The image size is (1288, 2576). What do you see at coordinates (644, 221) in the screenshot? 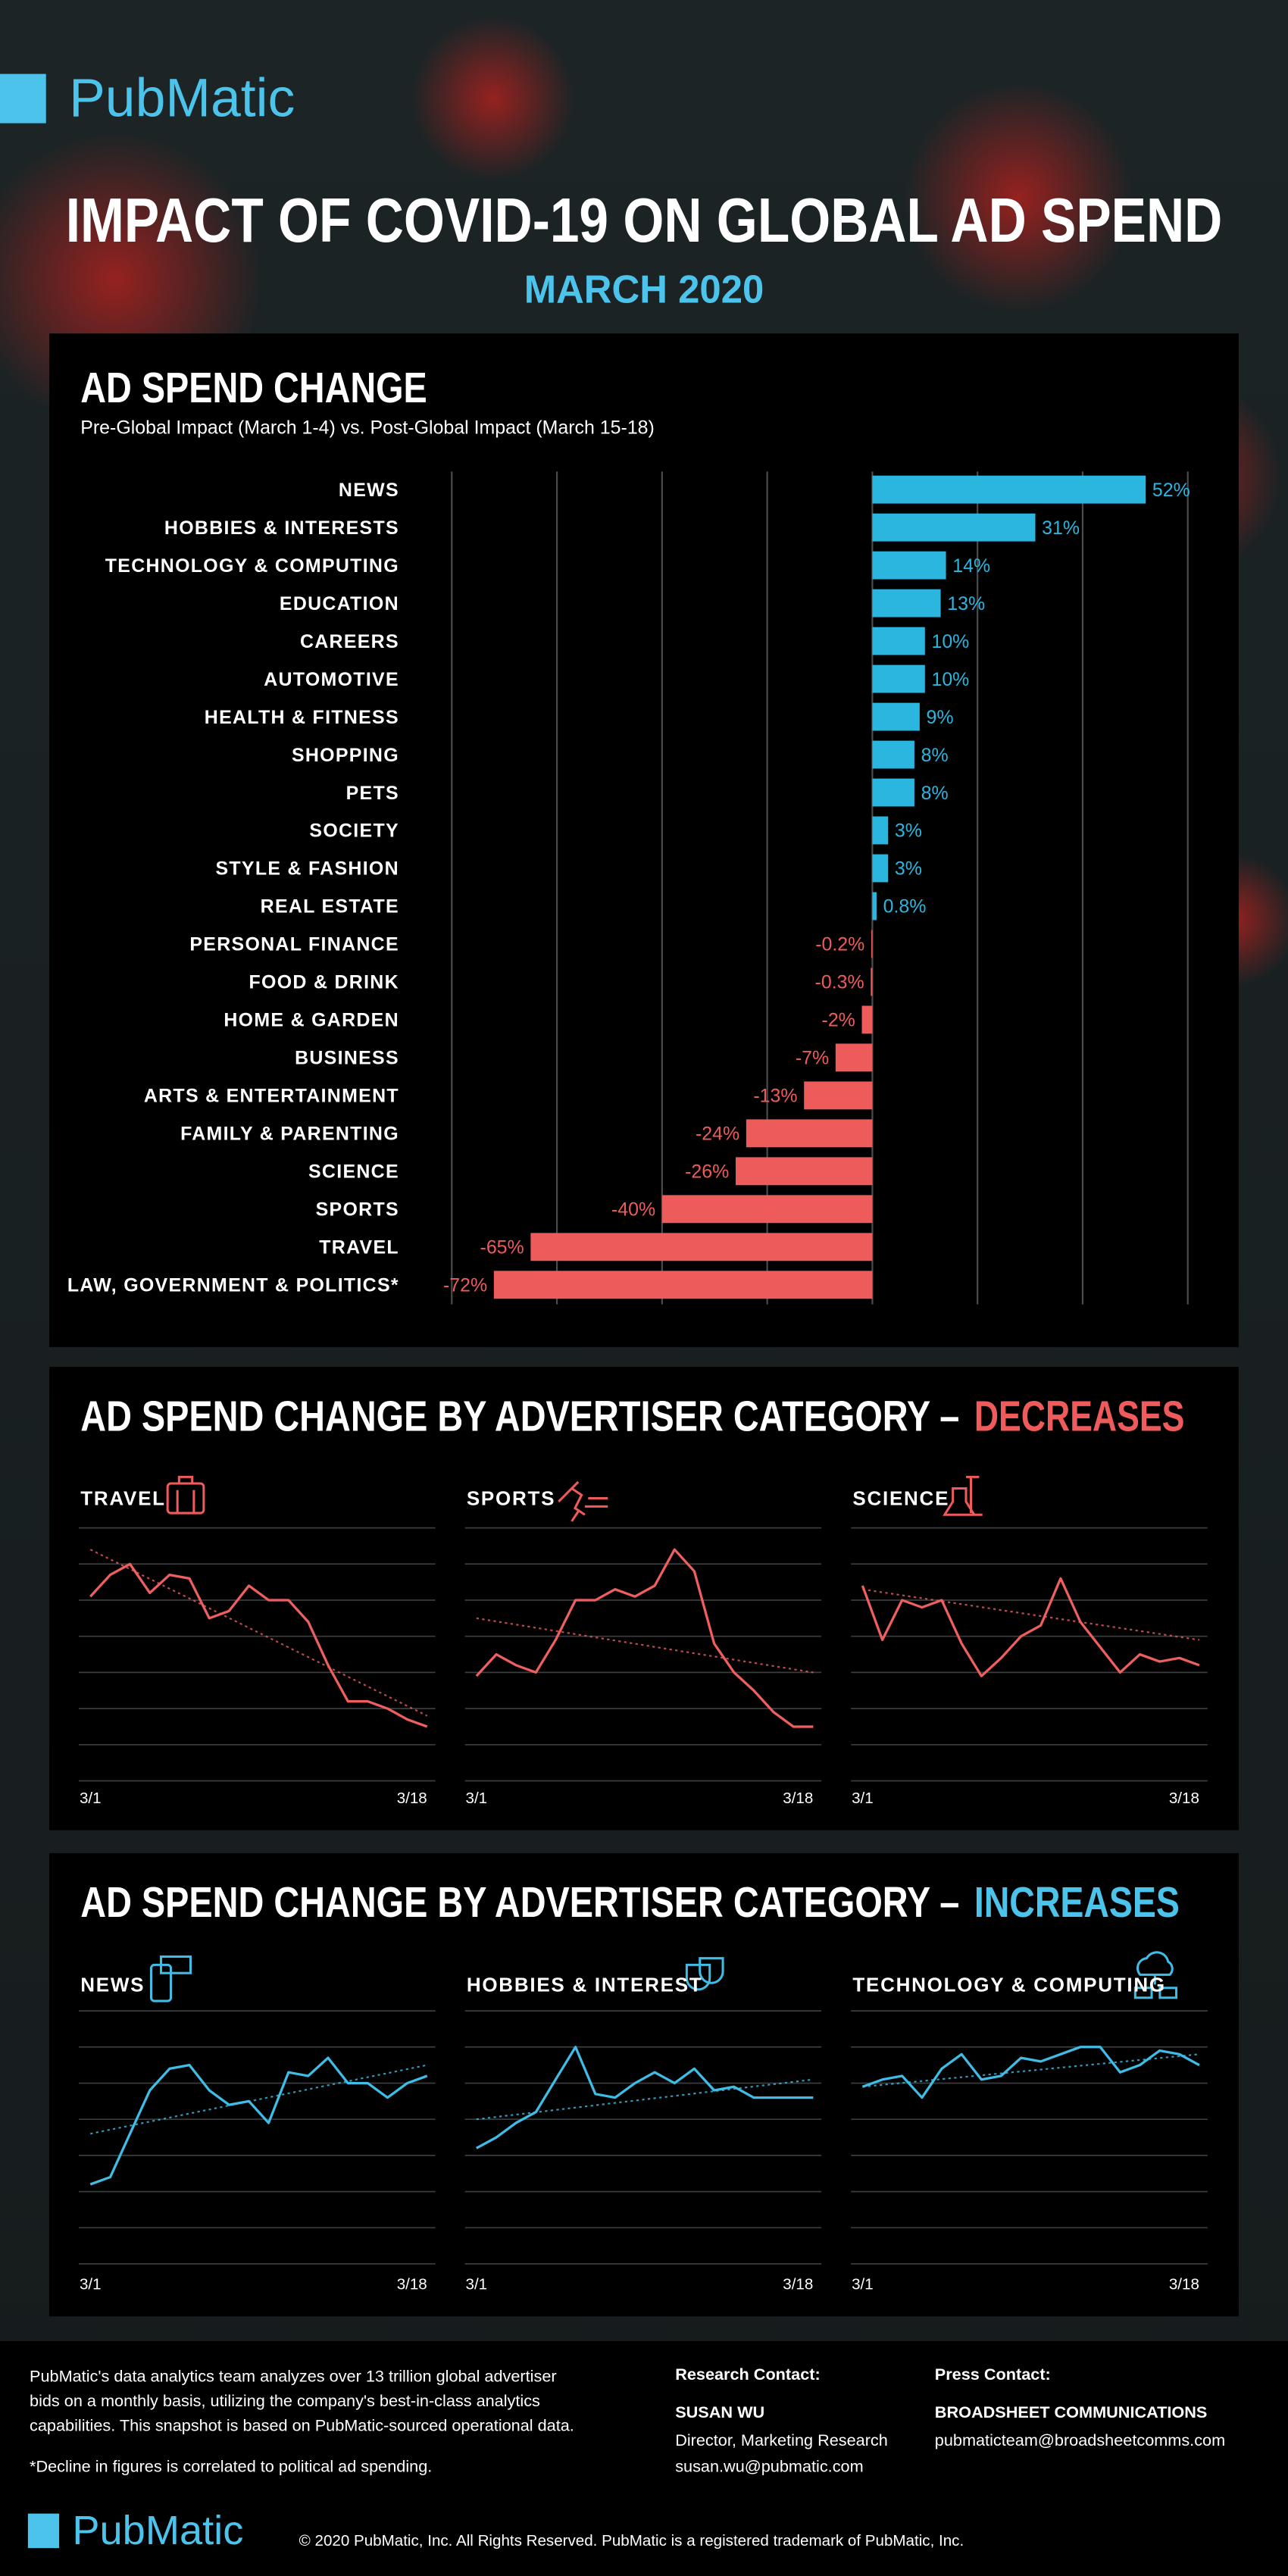
I see `page-title: IMPACT OF COVID-19 ON GLOBAL AD SPEND` at bounding box center [644, 221].